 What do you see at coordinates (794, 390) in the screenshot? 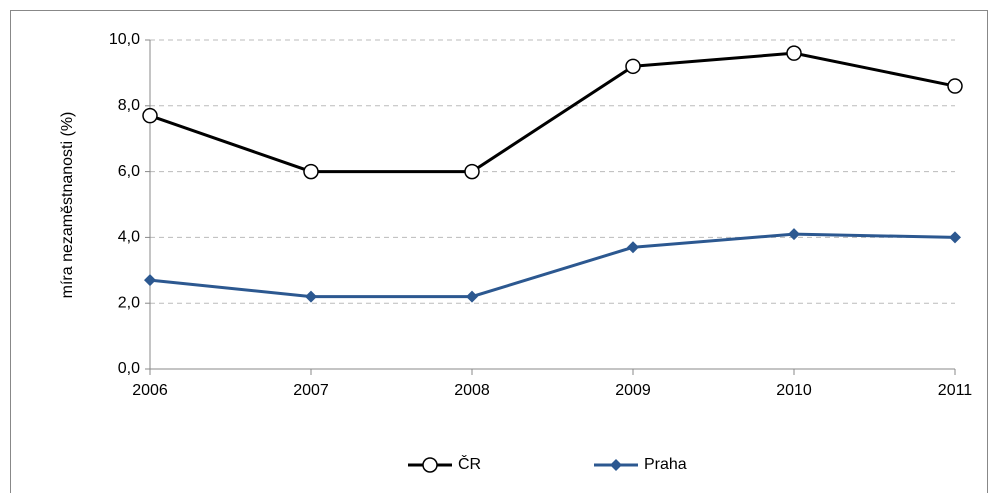
I see `x-tick-label: 2010` at bounding box center [794, 390].